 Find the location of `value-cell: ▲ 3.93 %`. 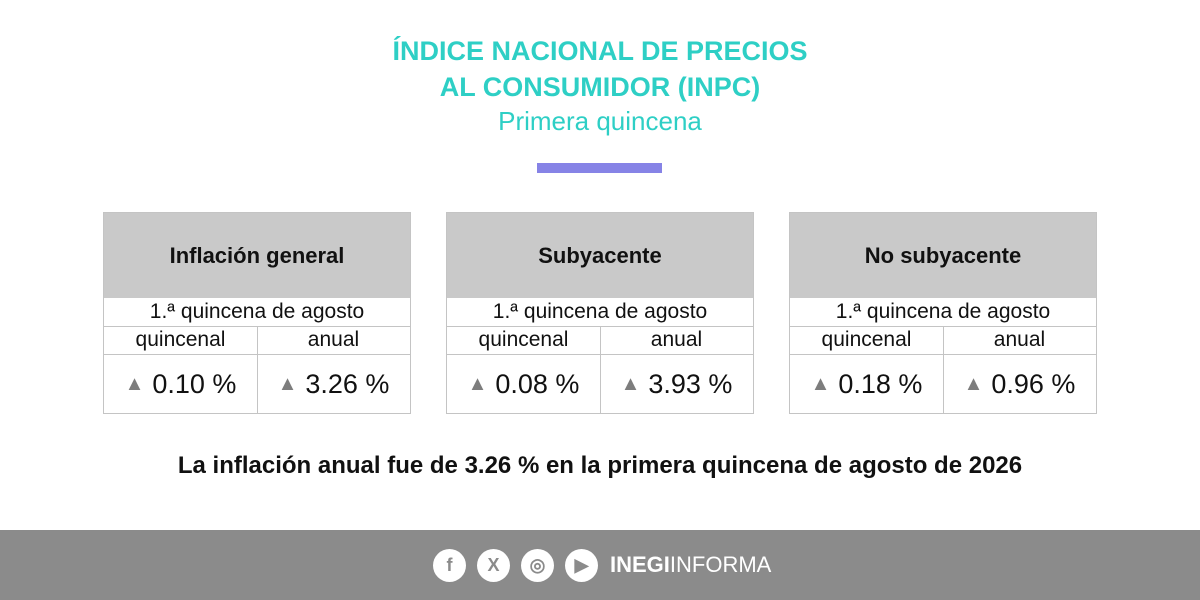

value-cell: ▲ 3.93 % is located at coordinates (676, 384).